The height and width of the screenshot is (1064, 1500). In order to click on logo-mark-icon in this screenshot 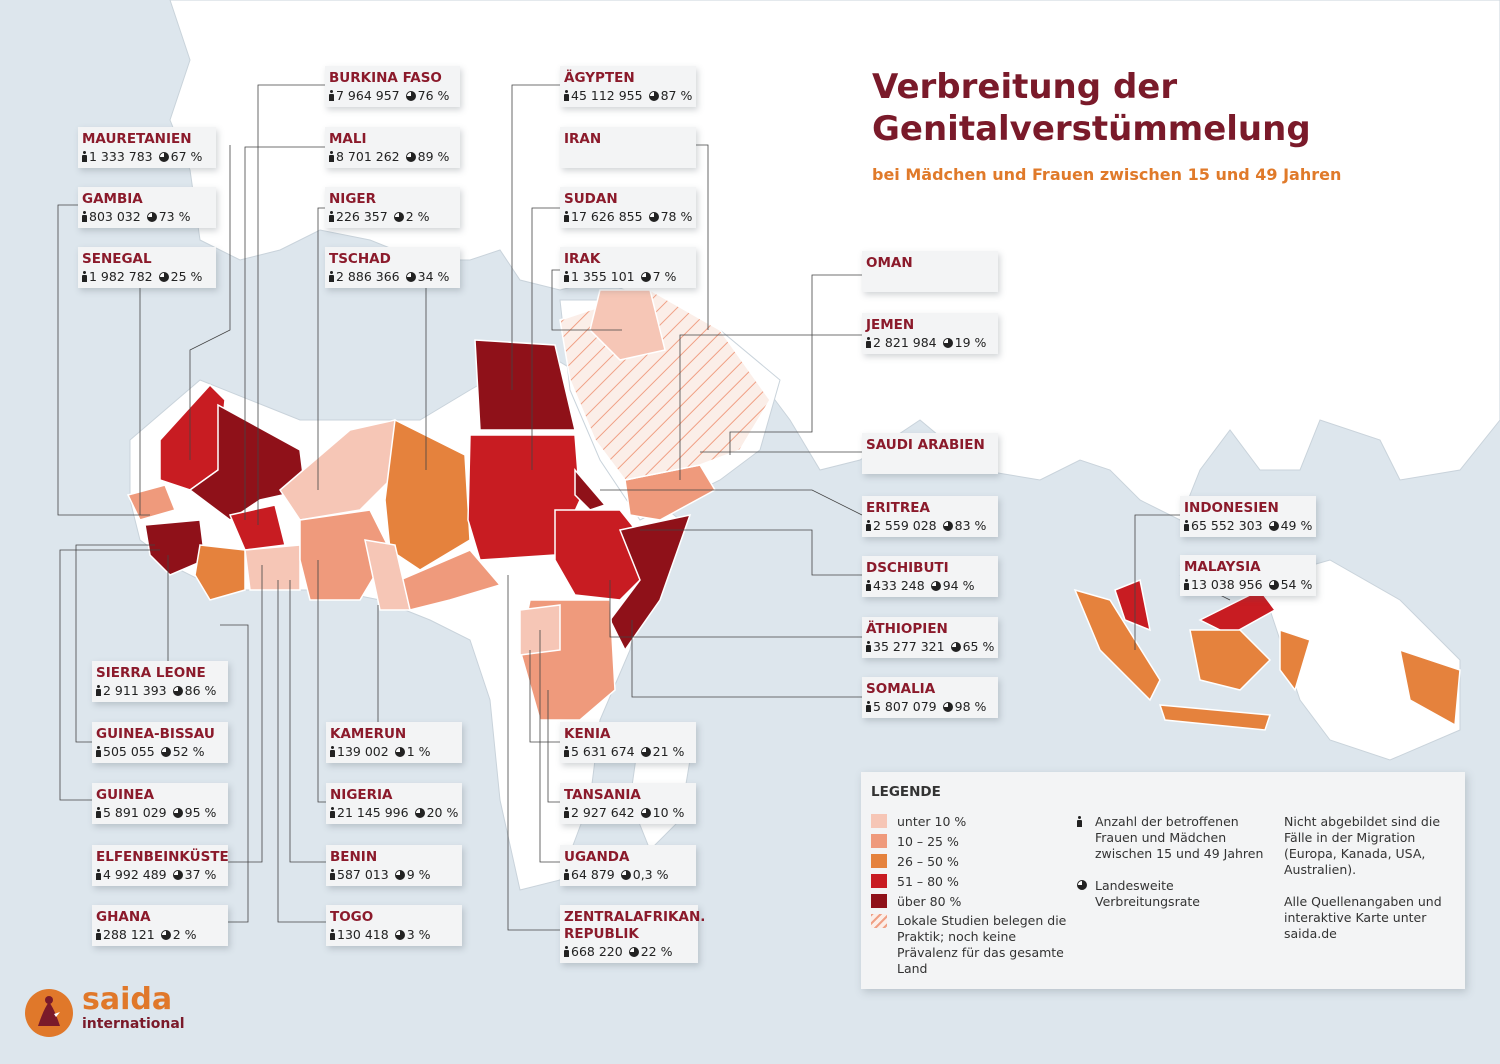, I will do `click(49, 1013)`.